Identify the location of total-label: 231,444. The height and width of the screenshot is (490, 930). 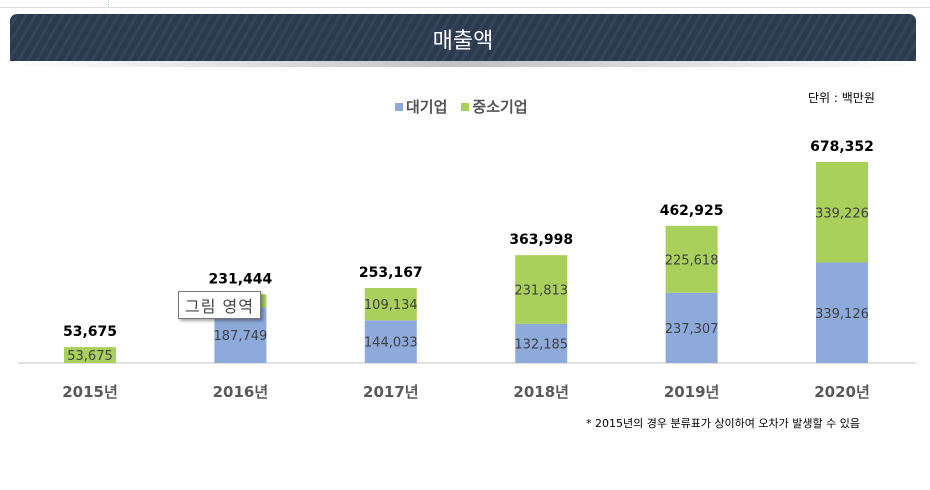
(241, 279).